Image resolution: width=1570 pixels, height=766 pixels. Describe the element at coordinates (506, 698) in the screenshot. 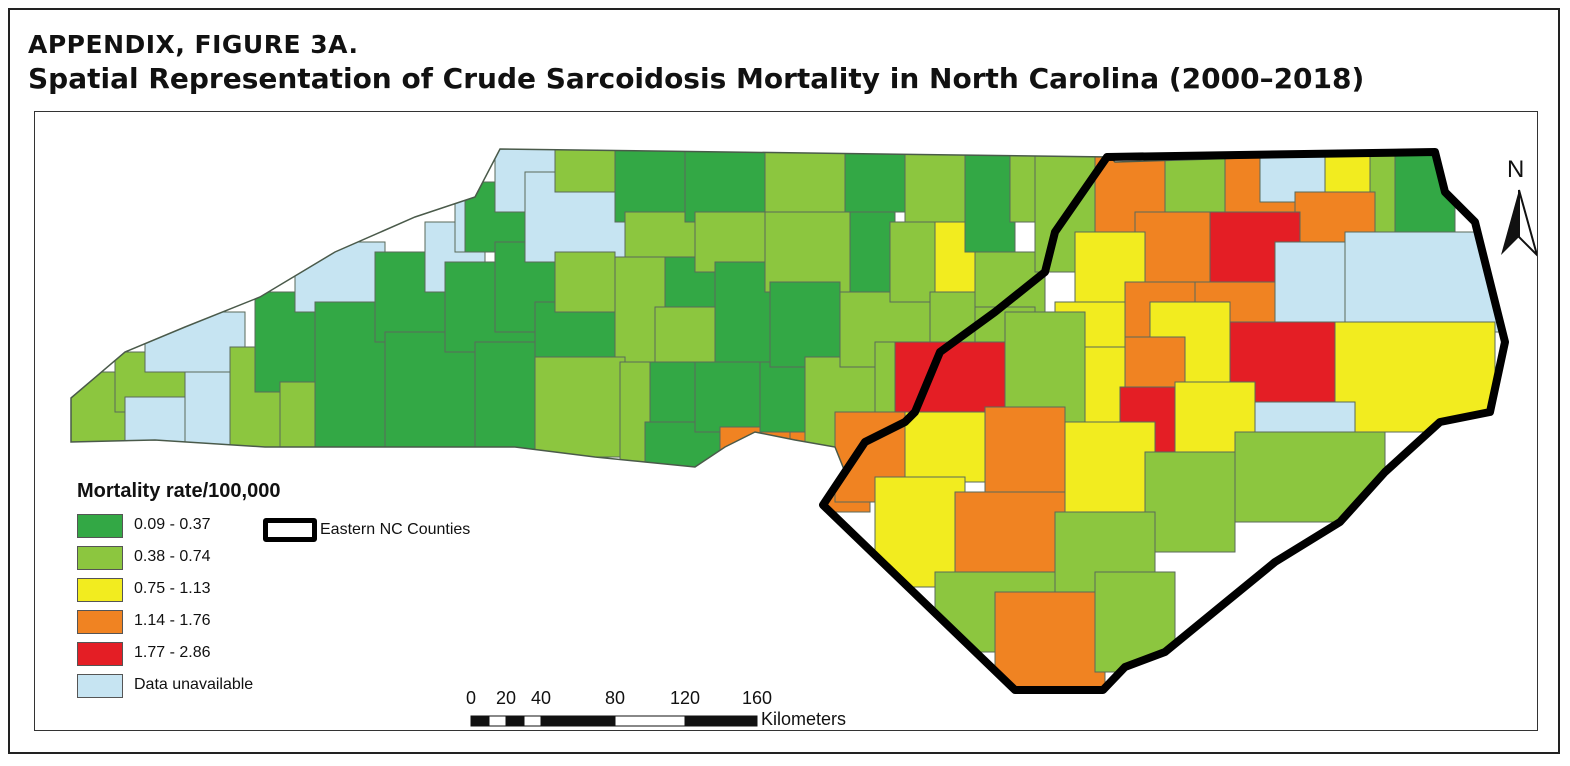

I see `scale-tick-label: 20` at that location.